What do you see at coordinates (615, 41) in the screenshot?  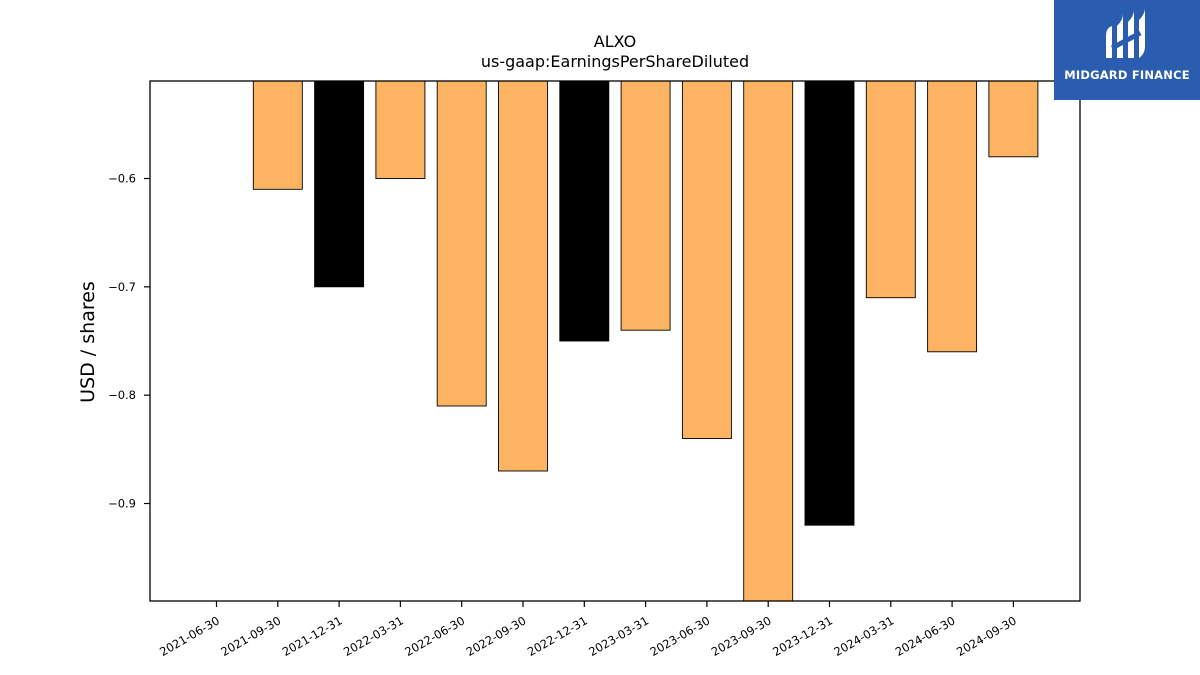 I see `chart-title: ALXO` at bounding box center [615, 41].